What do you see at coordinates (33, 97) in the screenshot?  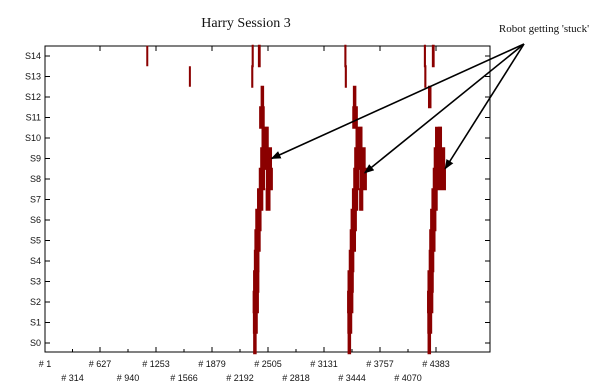 I see `y-tick-label: S12` at bounding box center [33, 97].